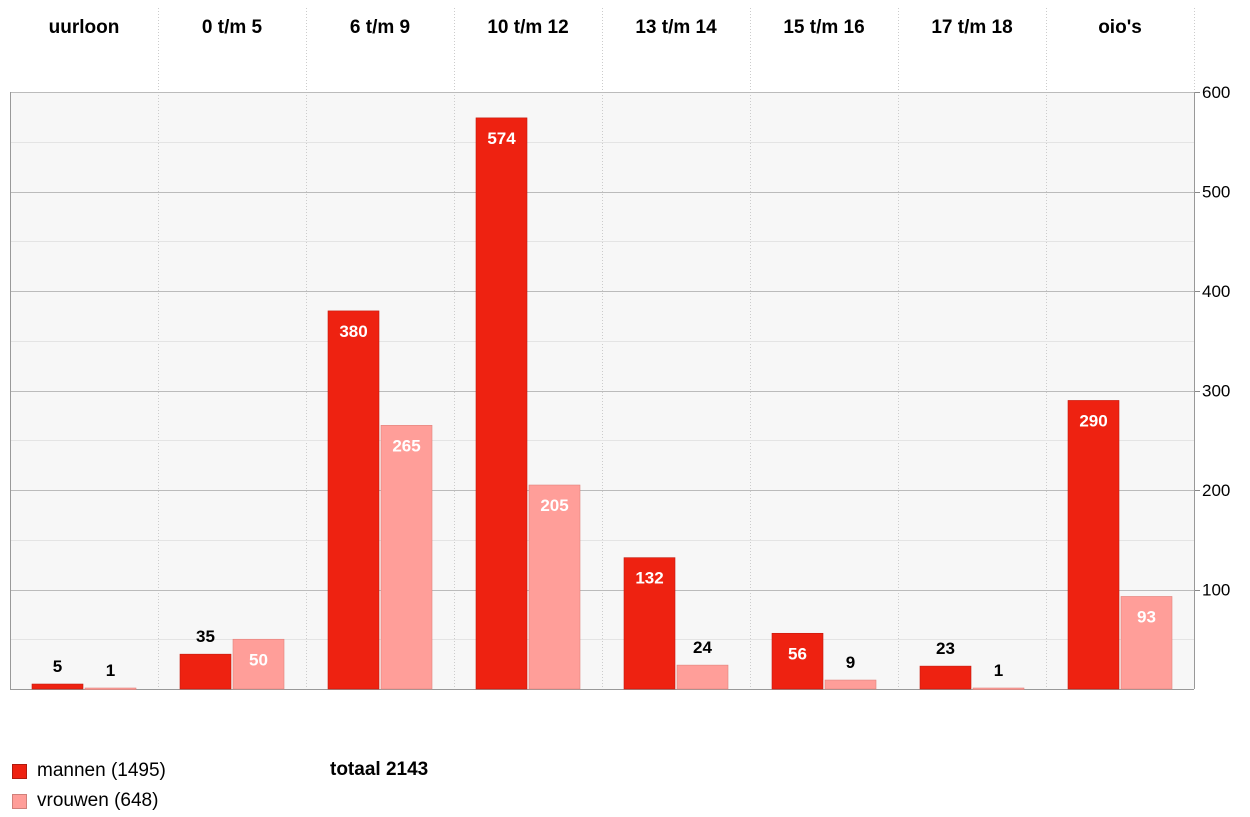  I want to click on data-label: 380, so click(353, 331).